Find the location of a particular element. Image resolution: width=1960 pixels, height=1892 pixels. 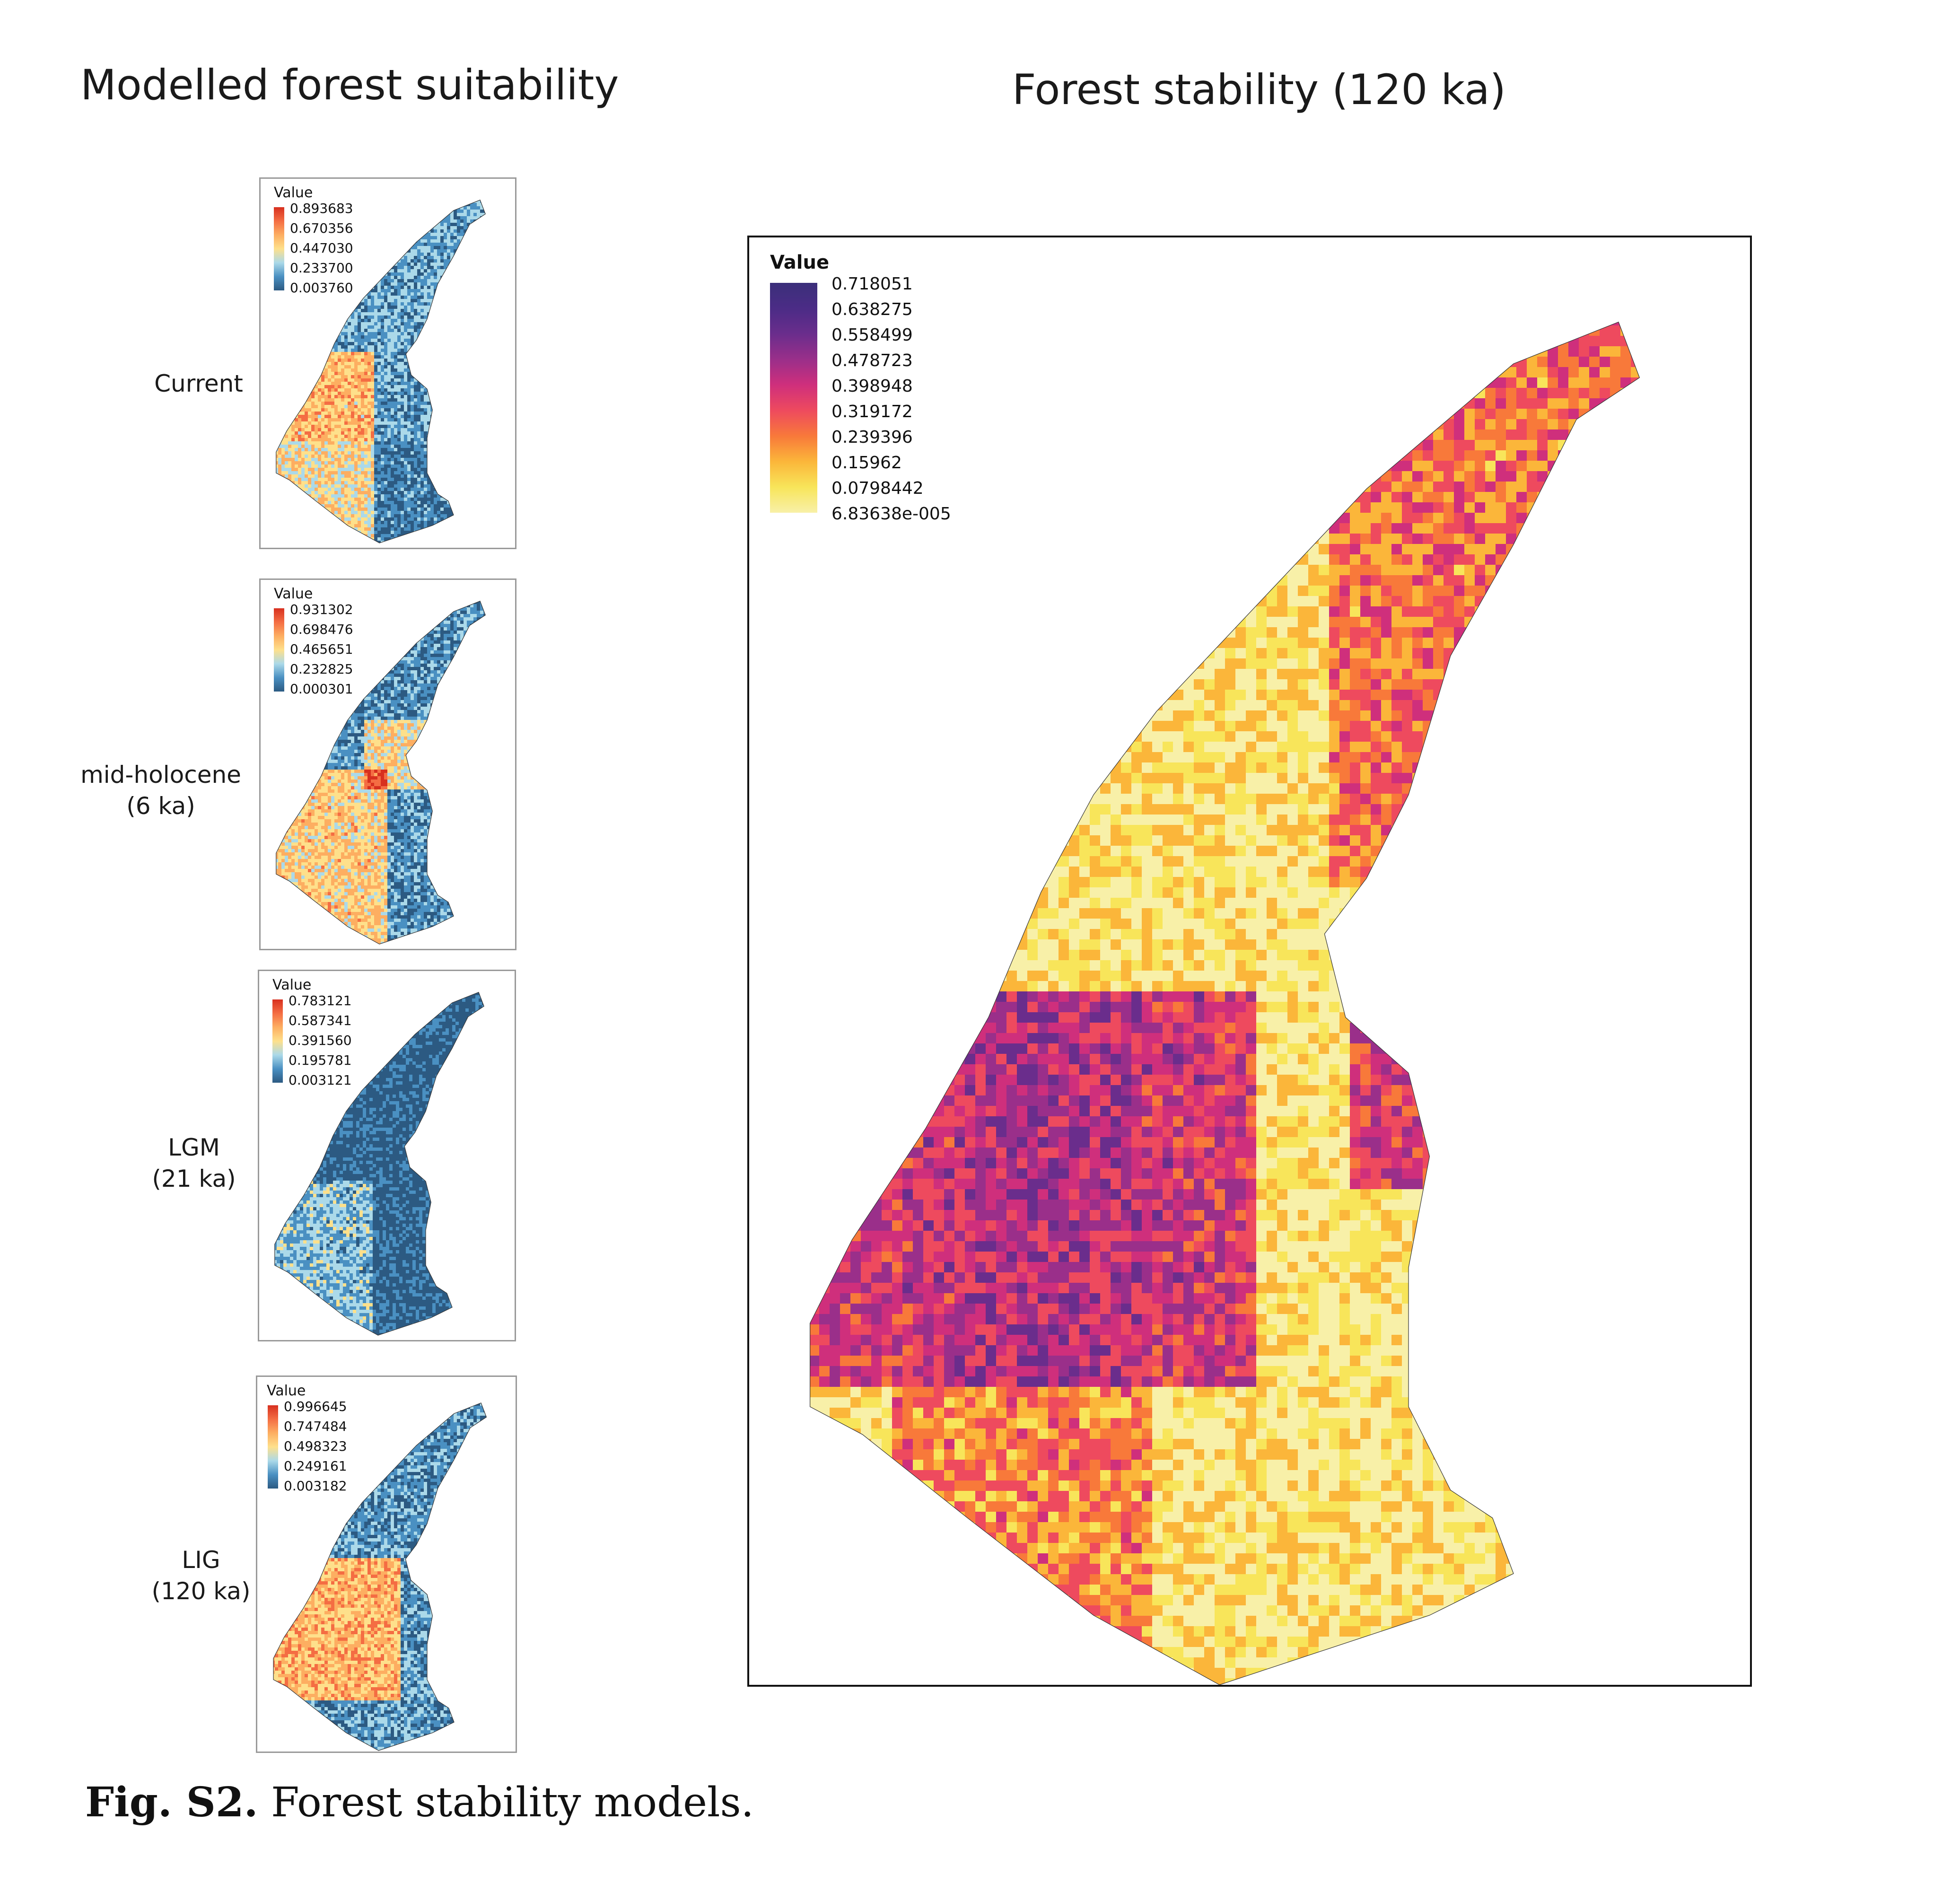

legend-tick: 0.391560 is located at coordinates (320, 1040).